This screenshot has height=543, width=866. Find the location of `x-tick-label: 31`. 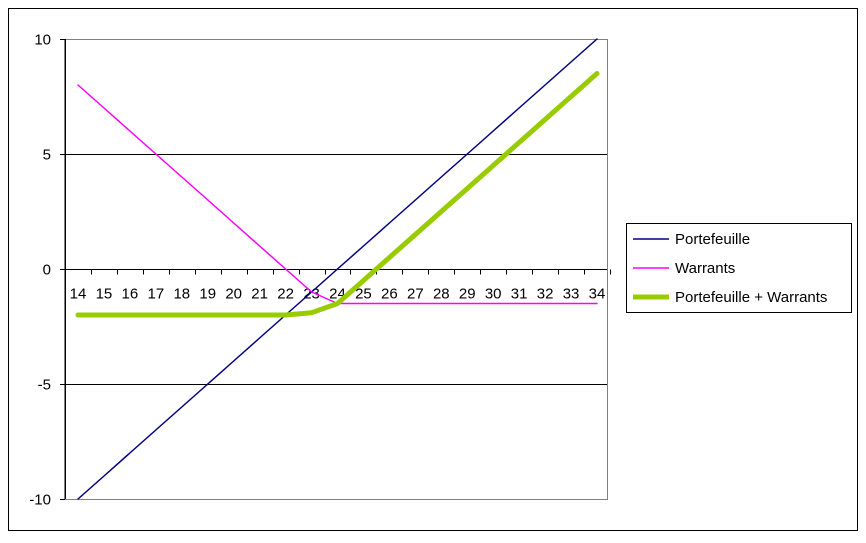

x-tick-label: 31 is located at coordinates (519, 294).